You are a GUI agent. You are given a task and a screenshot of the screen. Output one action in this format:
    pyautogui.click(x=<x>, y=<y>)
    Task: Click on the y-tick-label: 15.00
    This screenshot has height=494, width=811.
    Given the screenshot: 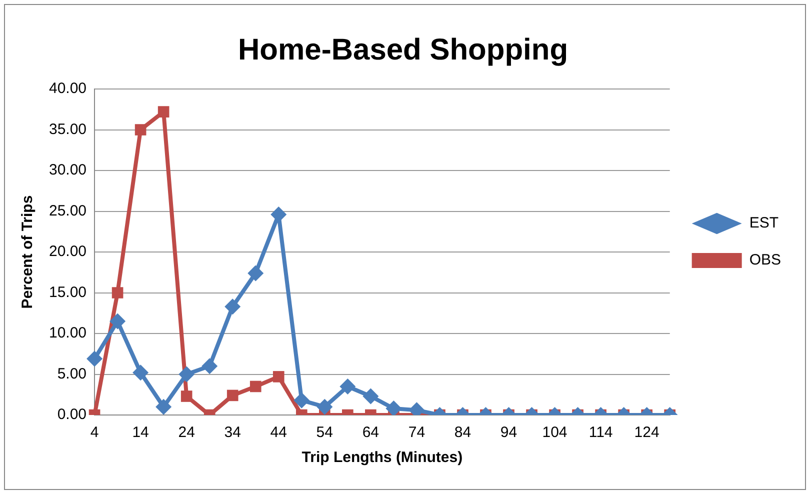 What is the action you would take?
    pyautogui.click(x=67, y=292)
    